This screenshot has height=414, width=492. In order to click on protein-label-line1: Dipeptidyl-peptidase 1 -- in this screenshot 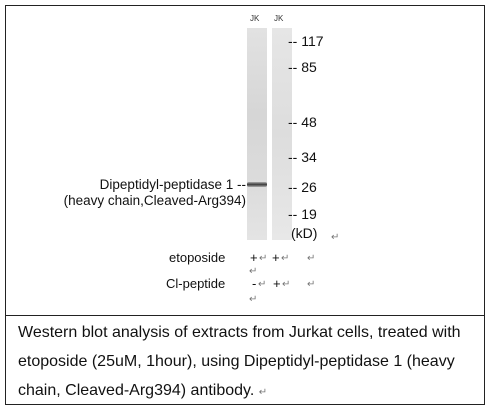, I will do `click(172, 184)`.